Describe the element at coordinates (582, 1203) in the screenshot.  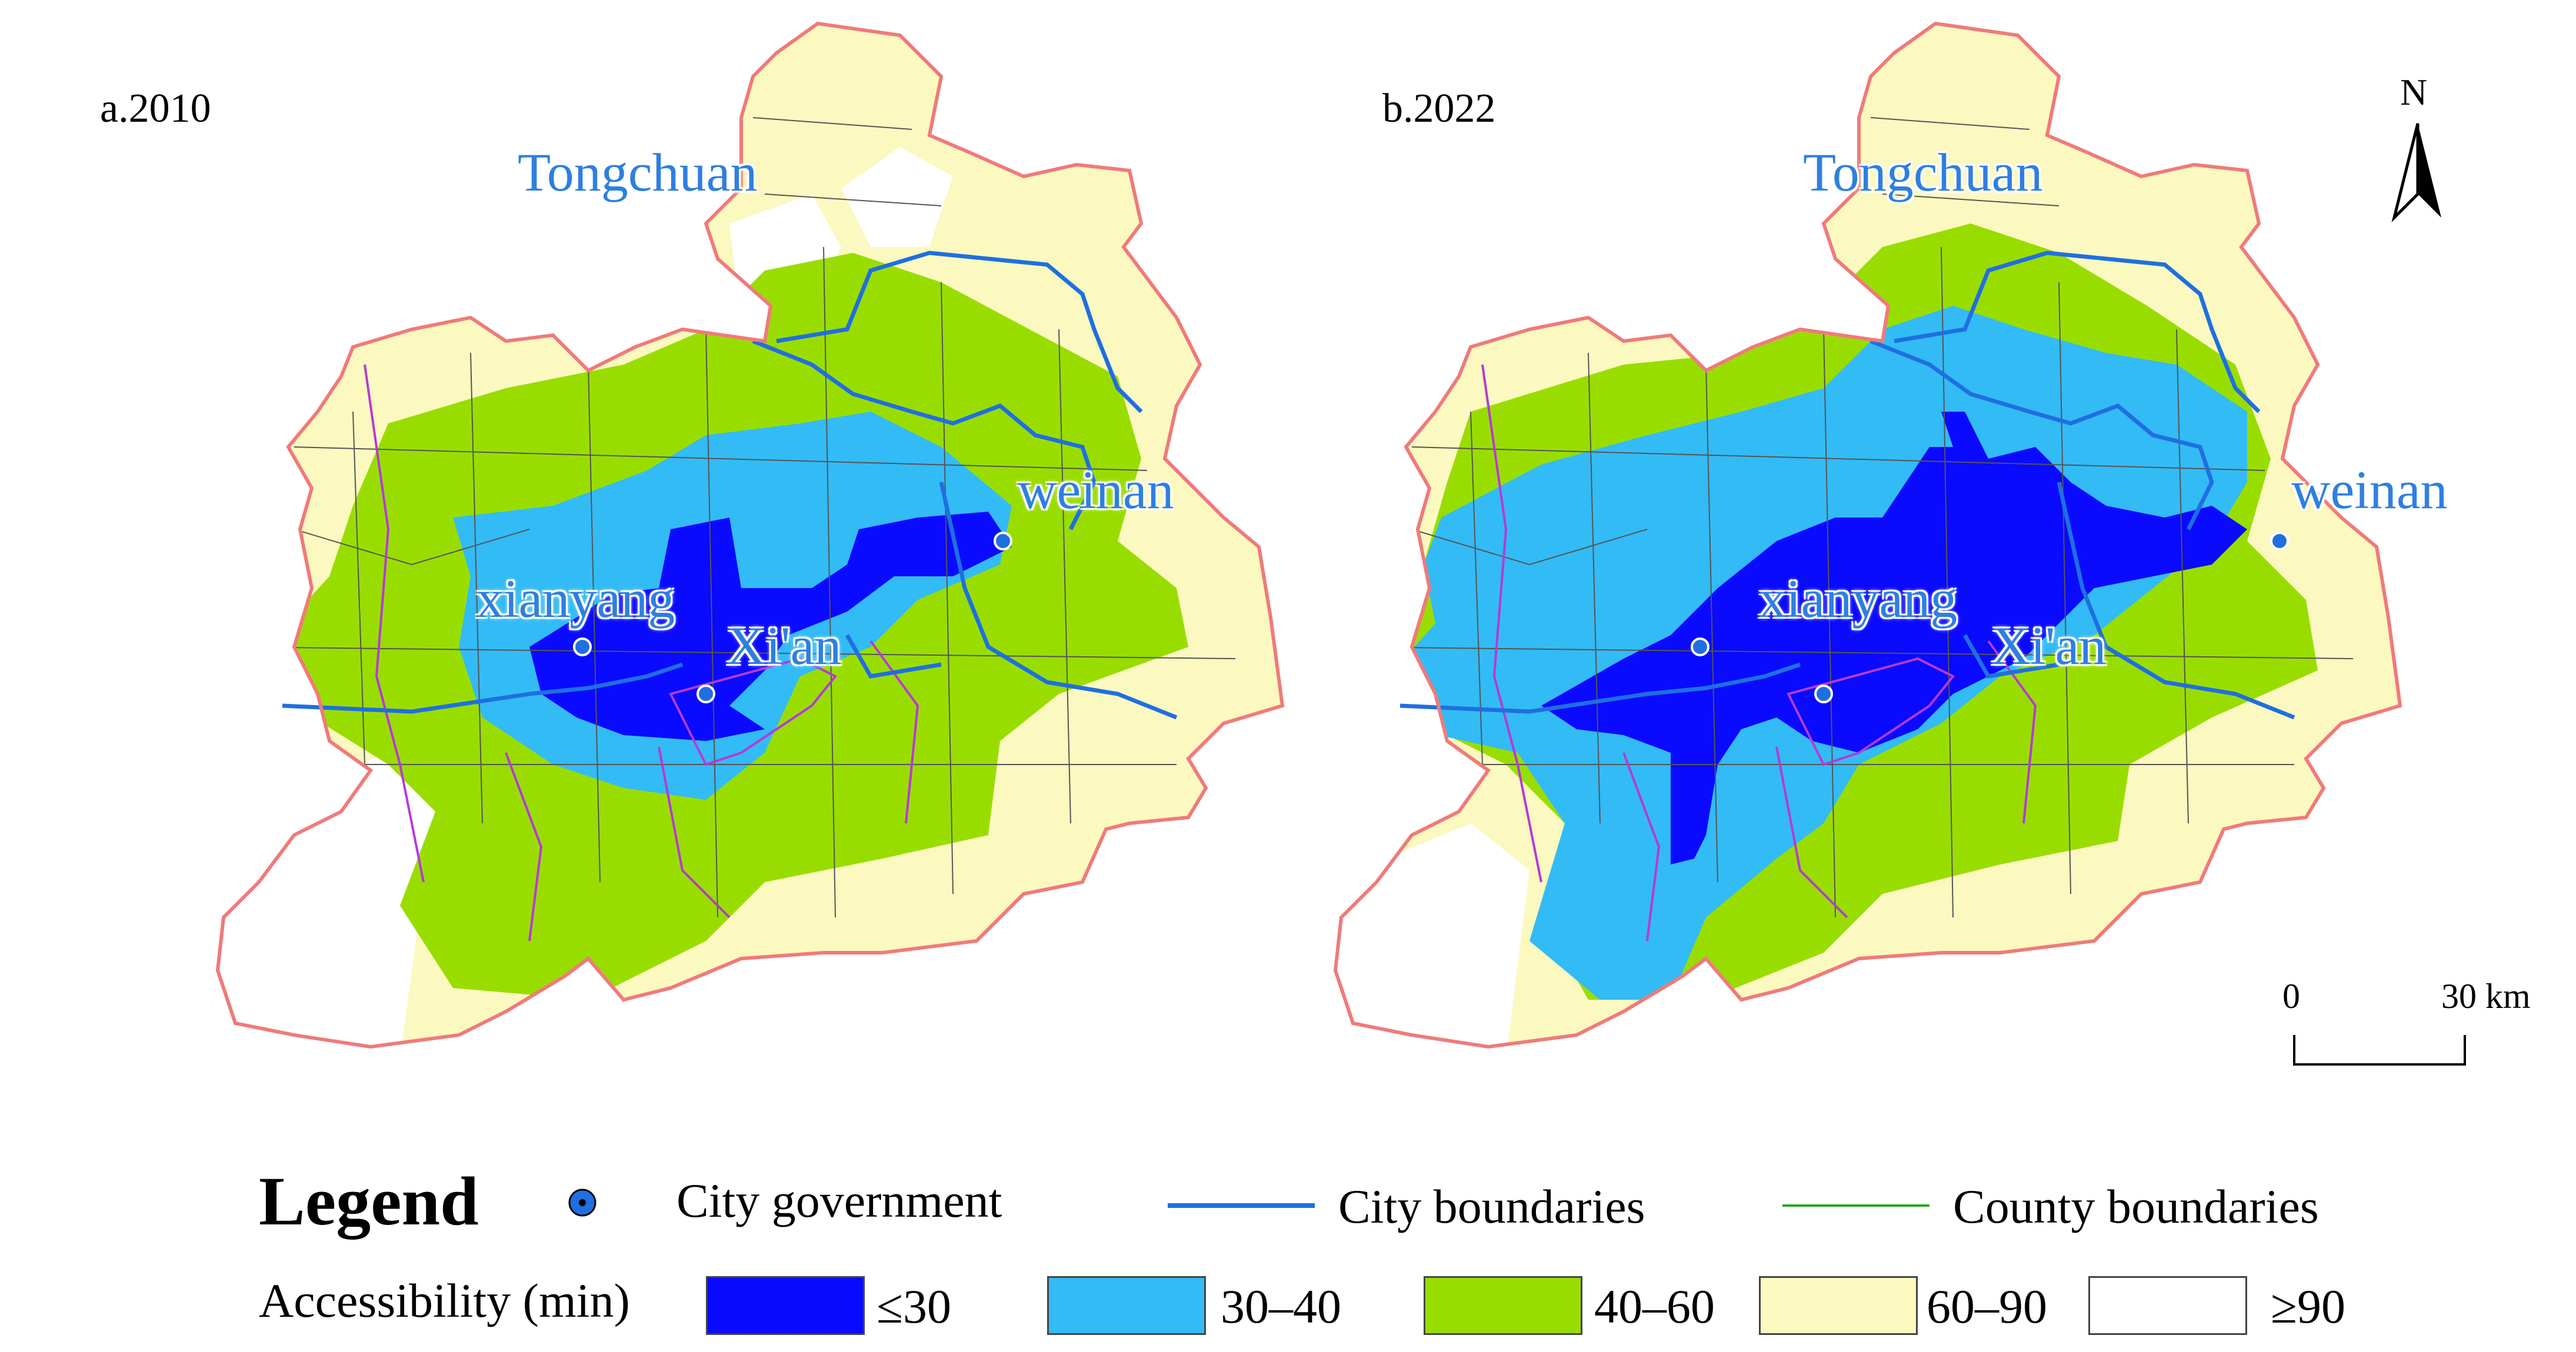
I see `legend-city-government-icon` at that location.